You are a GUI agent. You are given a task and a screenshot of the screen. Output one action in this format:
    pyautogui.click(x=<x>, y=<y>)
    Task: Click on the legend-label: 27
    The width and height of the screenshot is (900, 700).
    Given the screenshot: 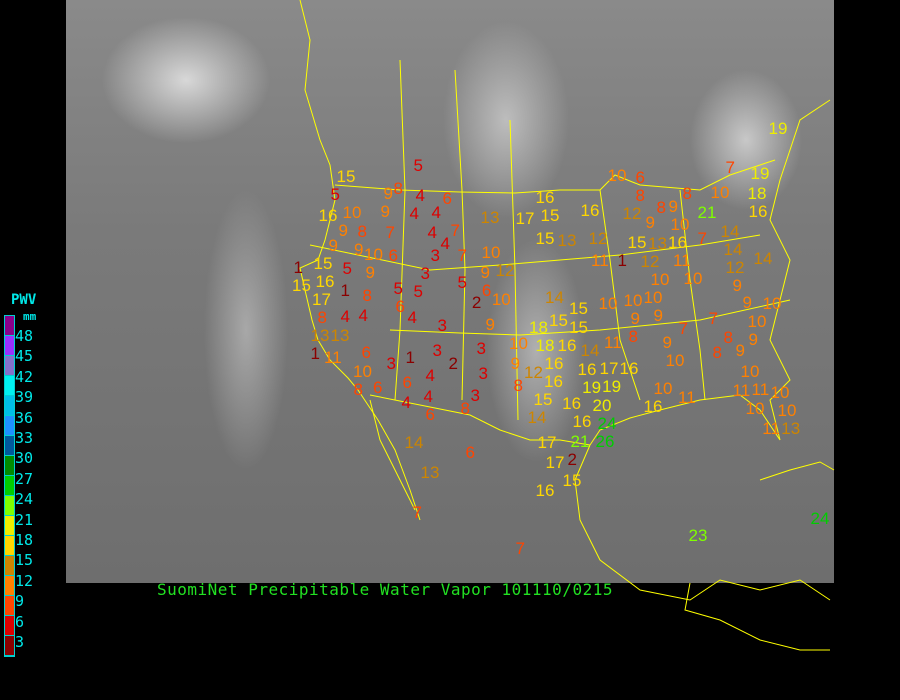 What is the action you would take?
    pyautogui.click(x=24, y=478)
    